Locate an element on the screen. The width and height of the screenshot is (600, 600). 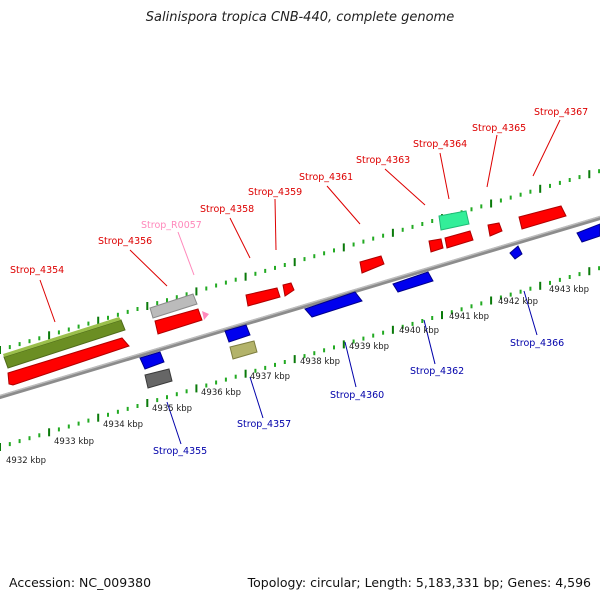
kbp-label: 4941 kbp is located at coordinates (469, 317).